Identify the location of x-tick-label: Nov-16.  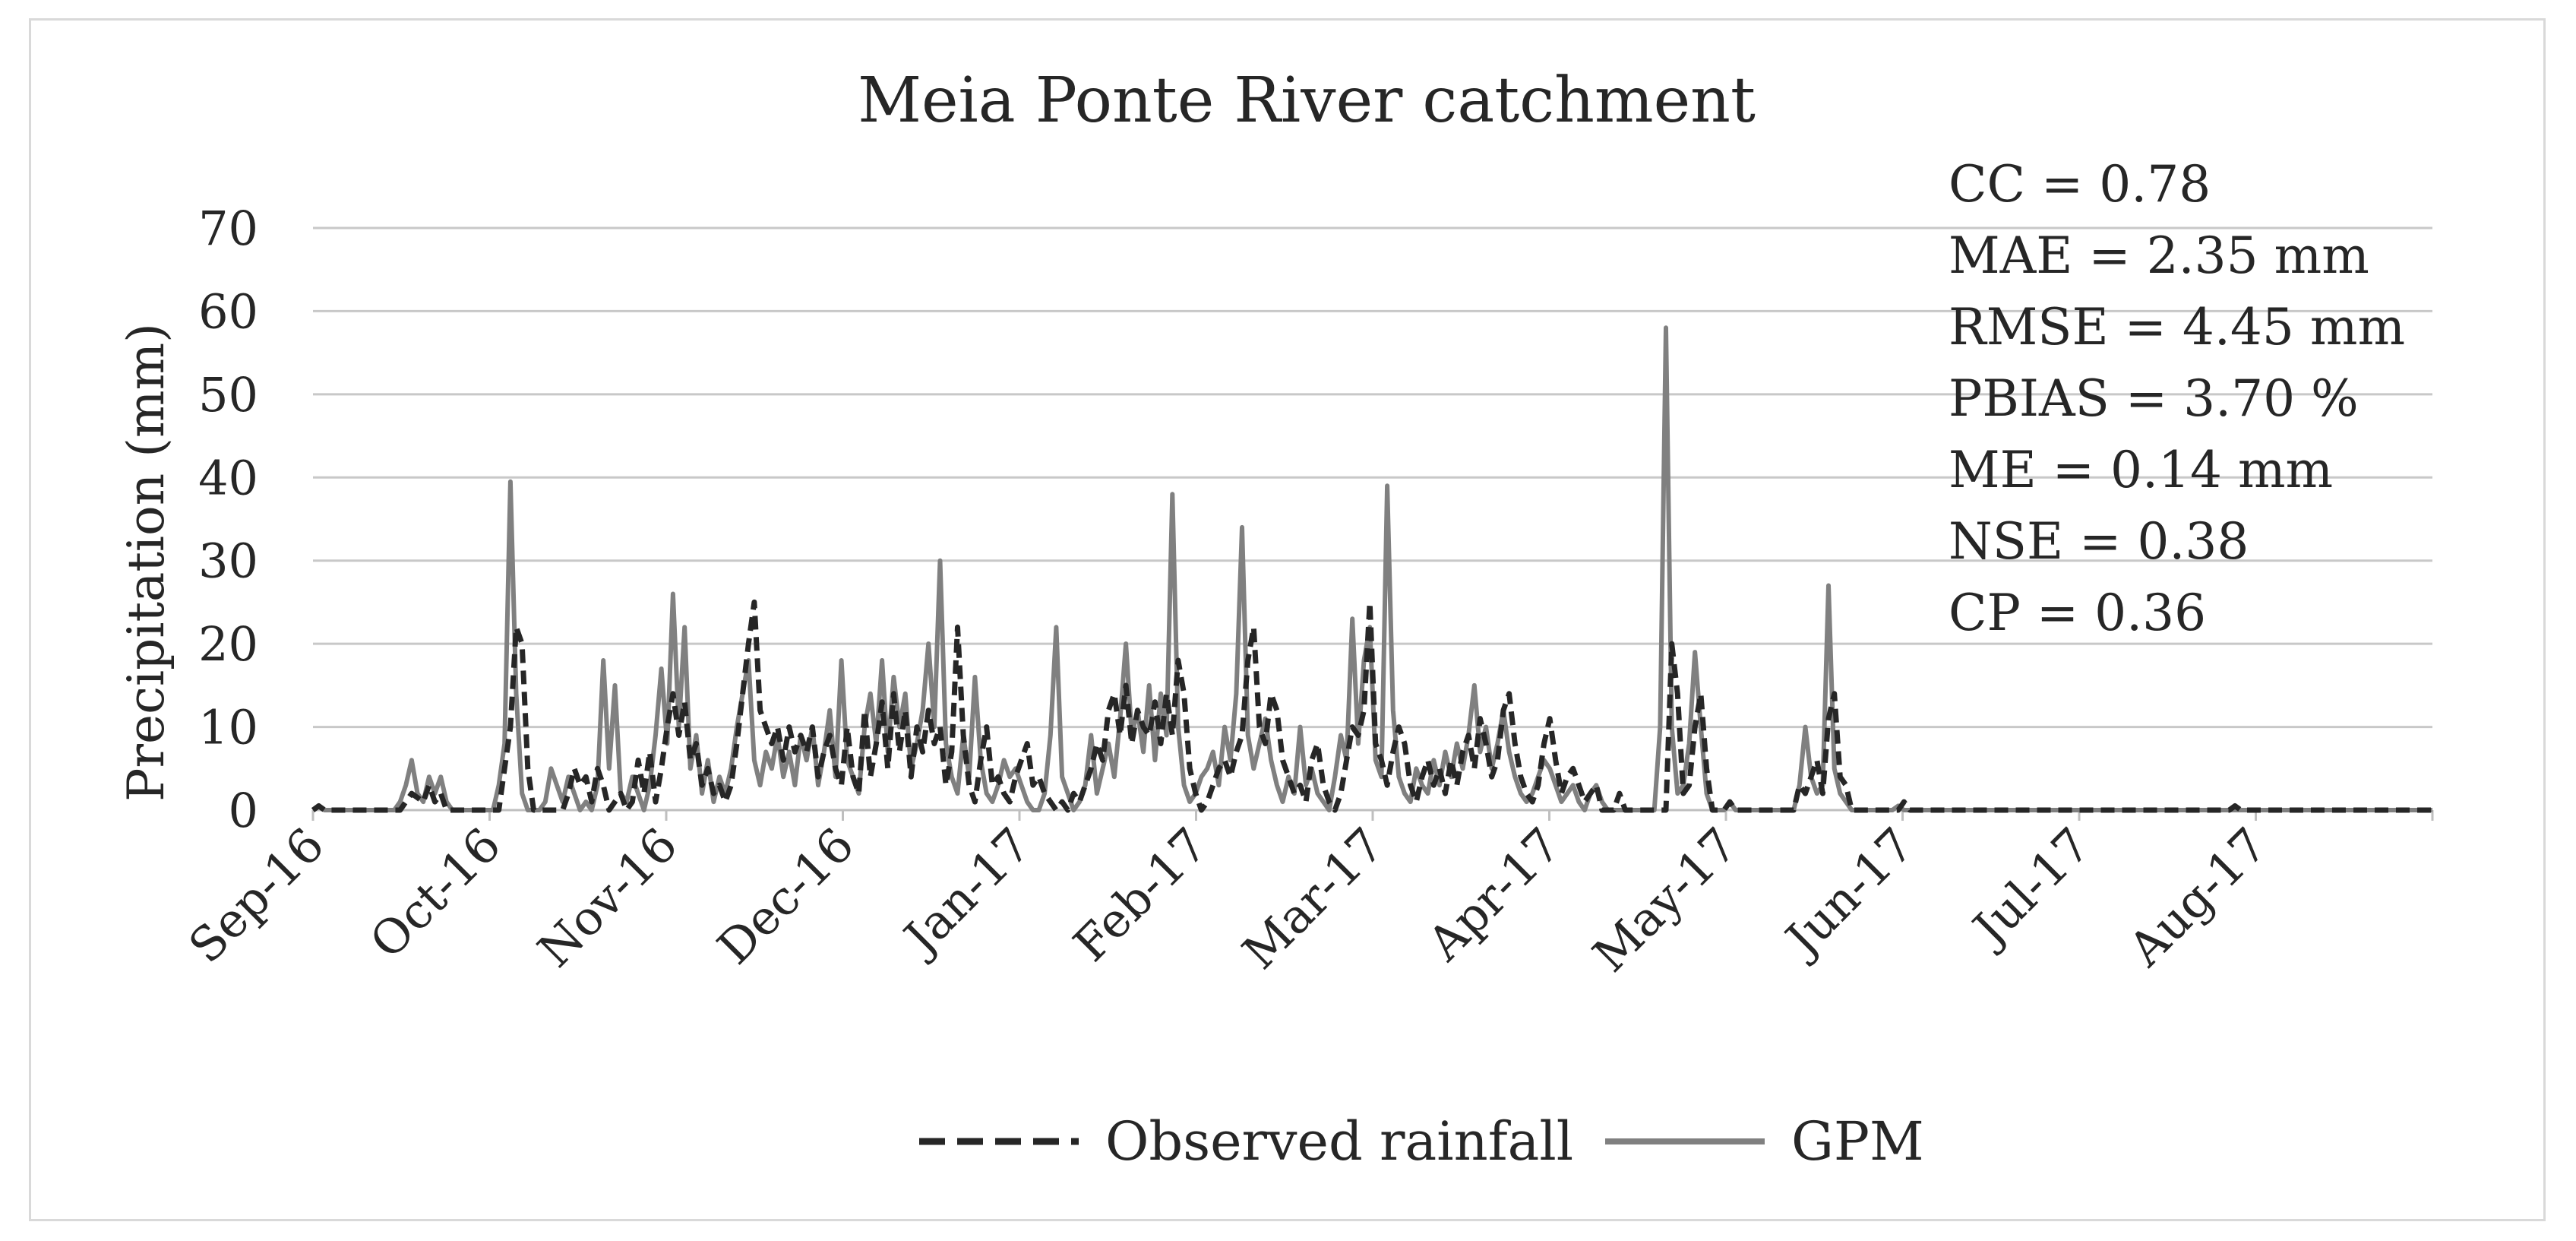
(607, 897).